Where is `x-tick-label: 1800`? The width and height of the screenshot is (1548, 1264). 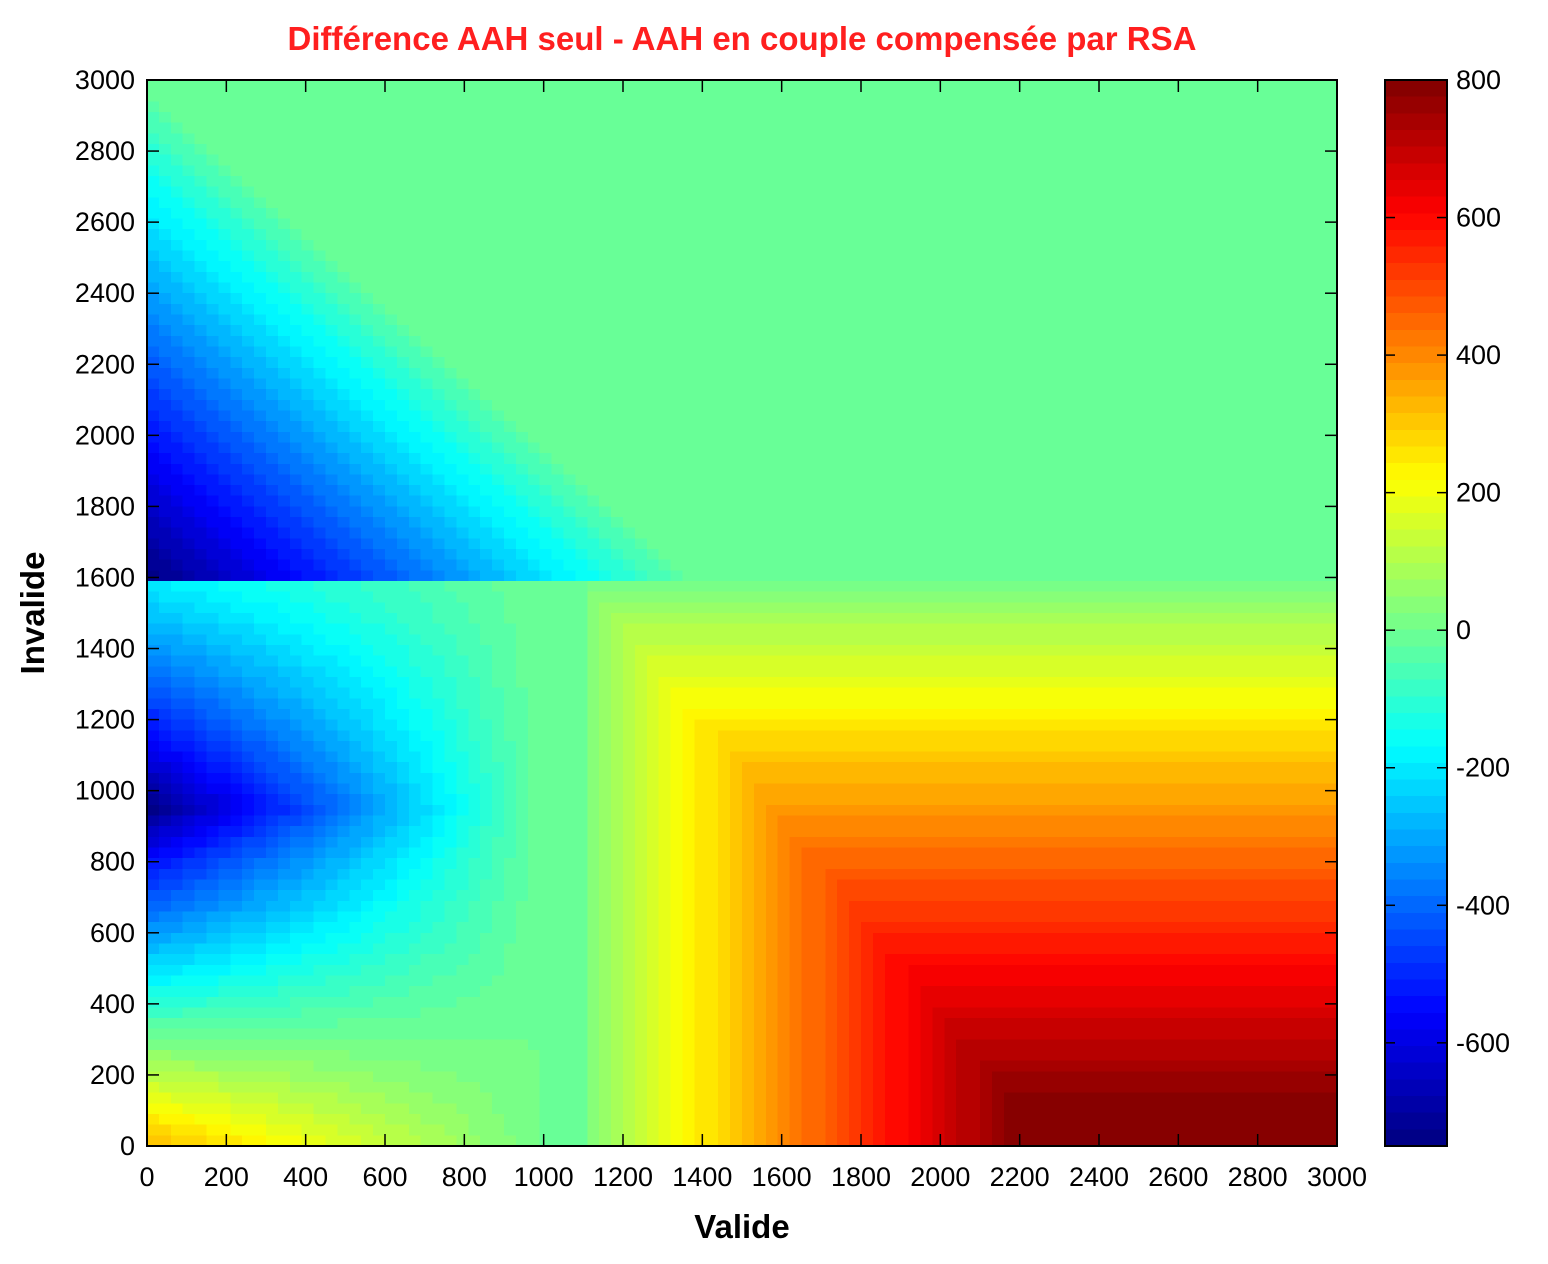
x-tick-label: 1800 is located at coordinates (861, 1177).